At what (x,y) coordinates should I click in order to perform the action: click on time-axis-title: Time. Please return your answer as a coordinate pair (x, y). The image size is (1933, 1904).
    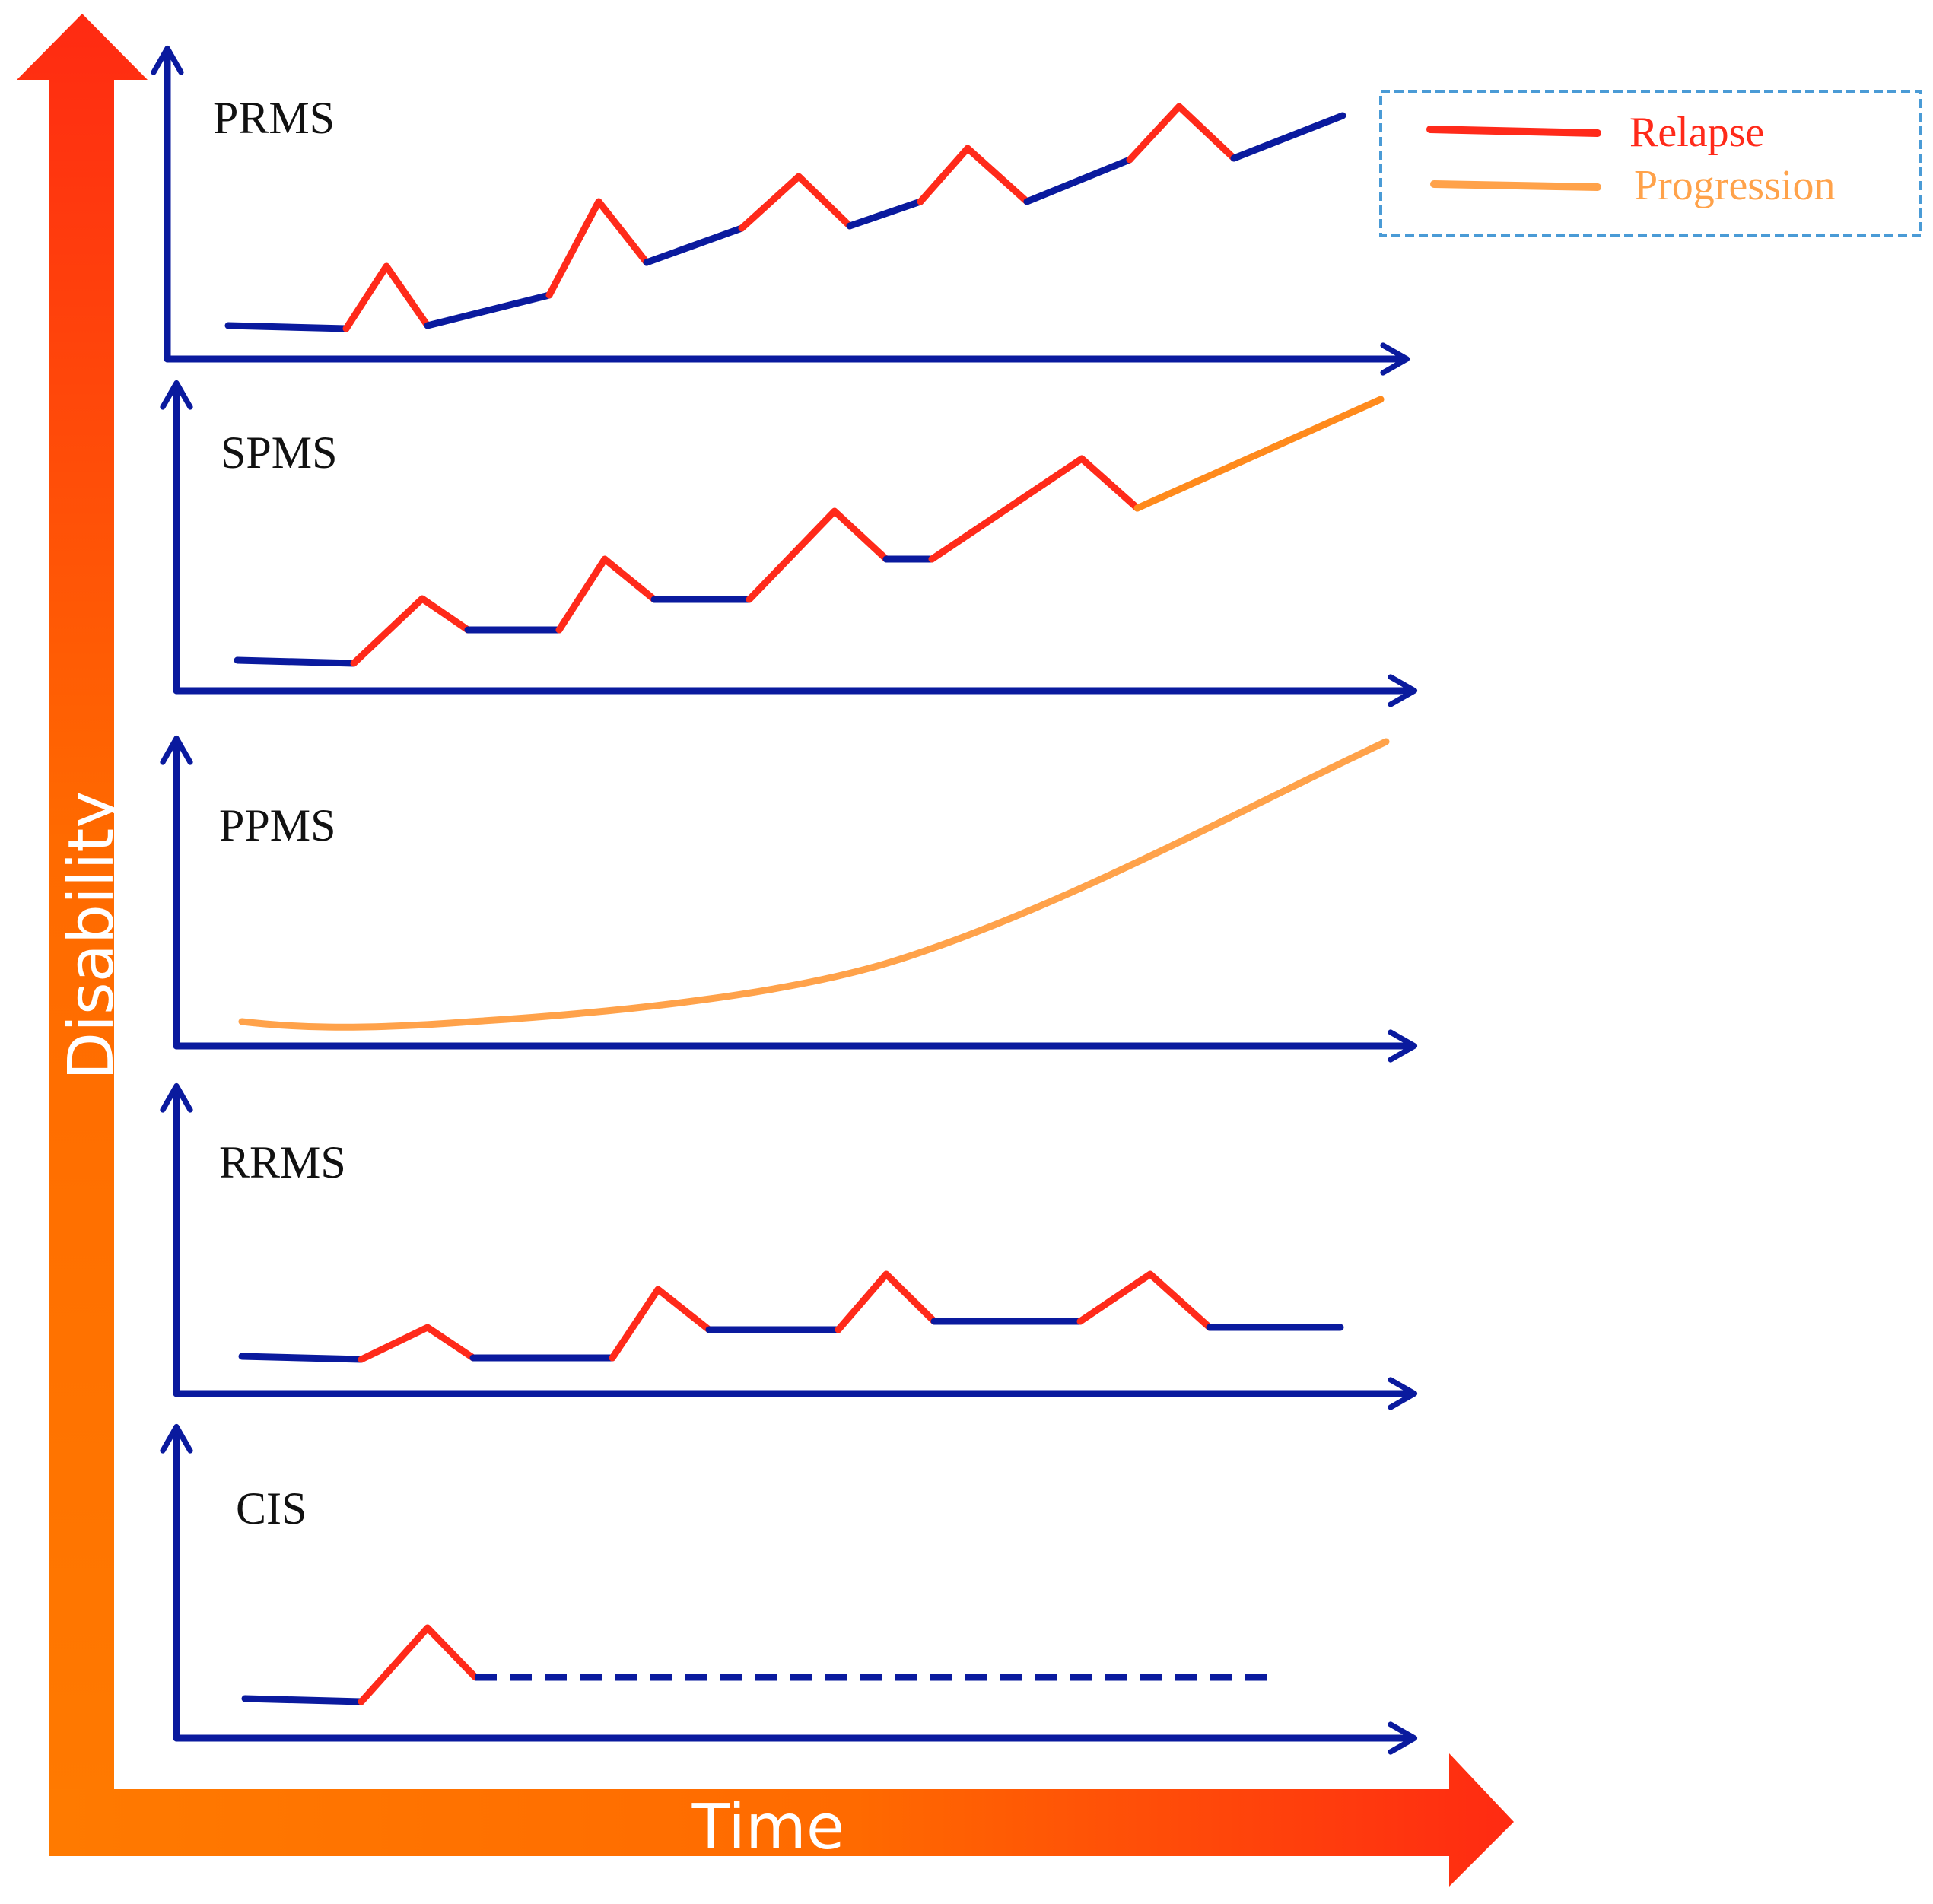
    Looking at the image, I should click on (768, 1827).